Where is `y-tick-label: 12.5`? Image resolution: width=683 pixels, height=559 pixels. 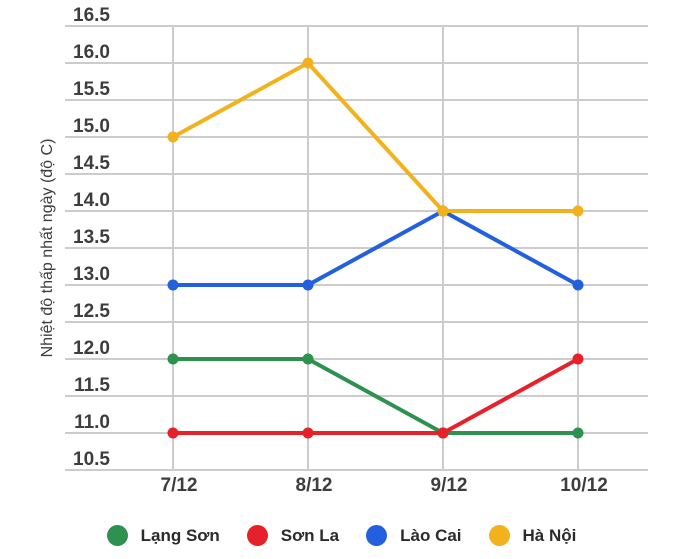
y-tick-label: 12.5 is located at coordinates (91, 311).